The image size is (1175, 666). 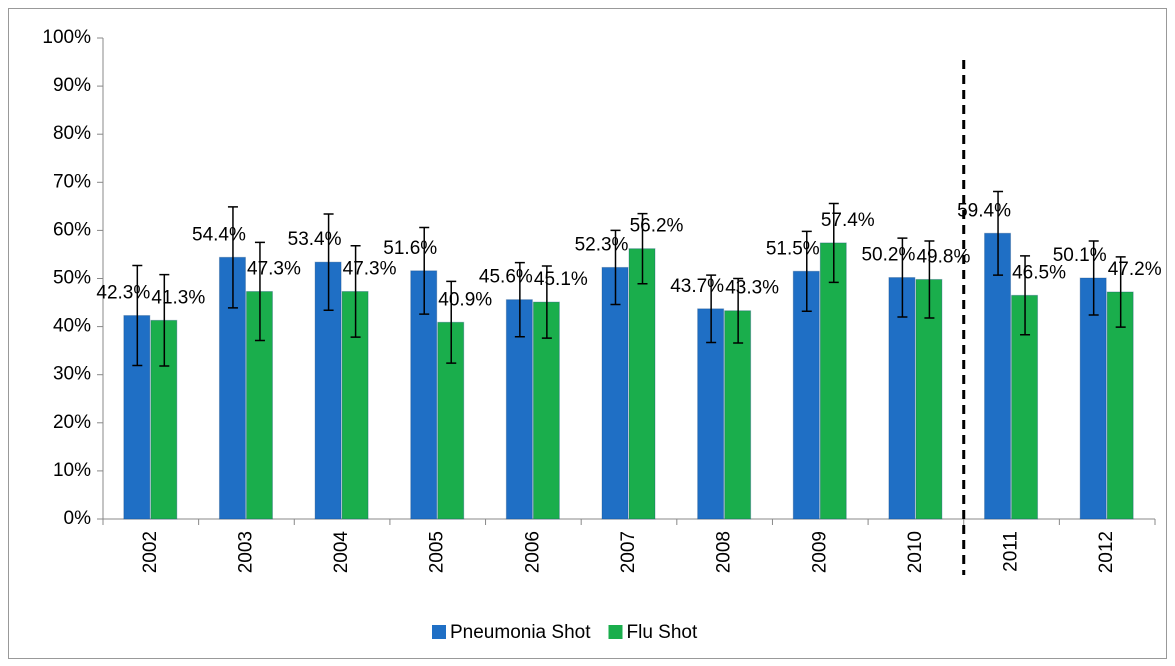 I want to click on y-tick-label: 50%, so click(x=72, y=278).